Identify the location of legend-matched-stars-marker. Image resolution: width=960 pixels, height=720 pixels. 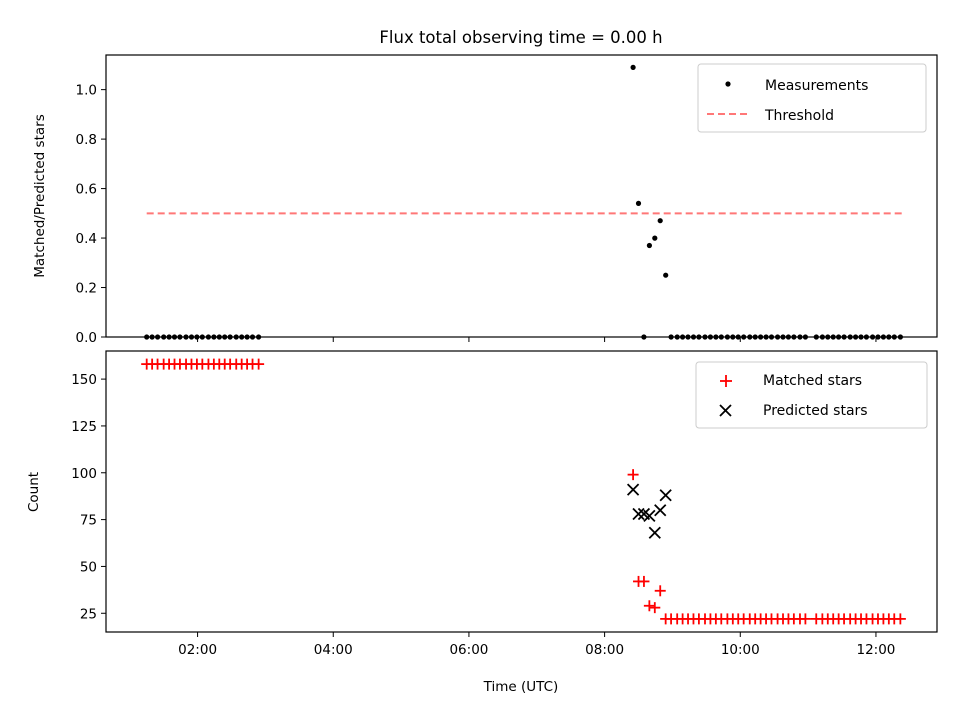
(726, 381).